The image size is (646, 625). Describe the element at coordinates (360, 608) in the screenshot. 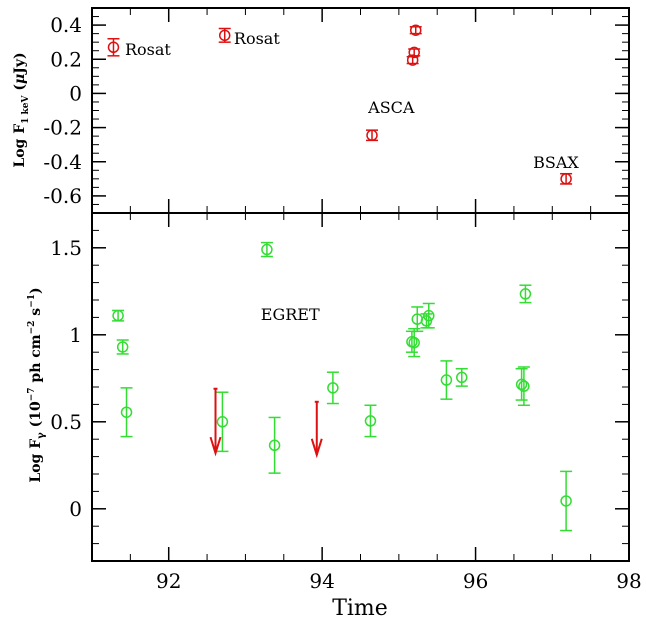

I see `x-axis-label: Time` at that location.